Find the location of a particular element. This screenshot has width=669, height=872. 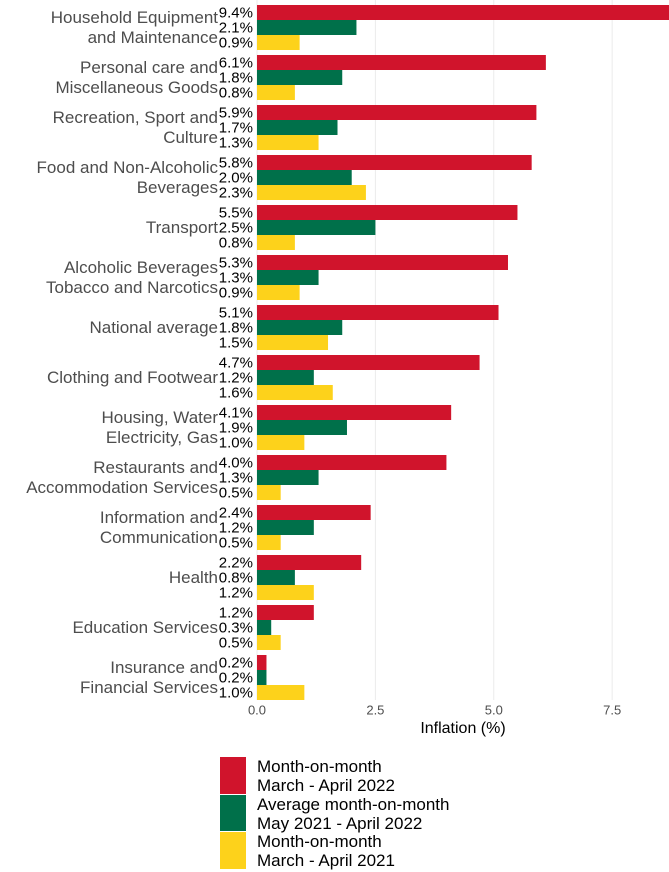

value-label: 2.5% is located at coordinates (236, 227).